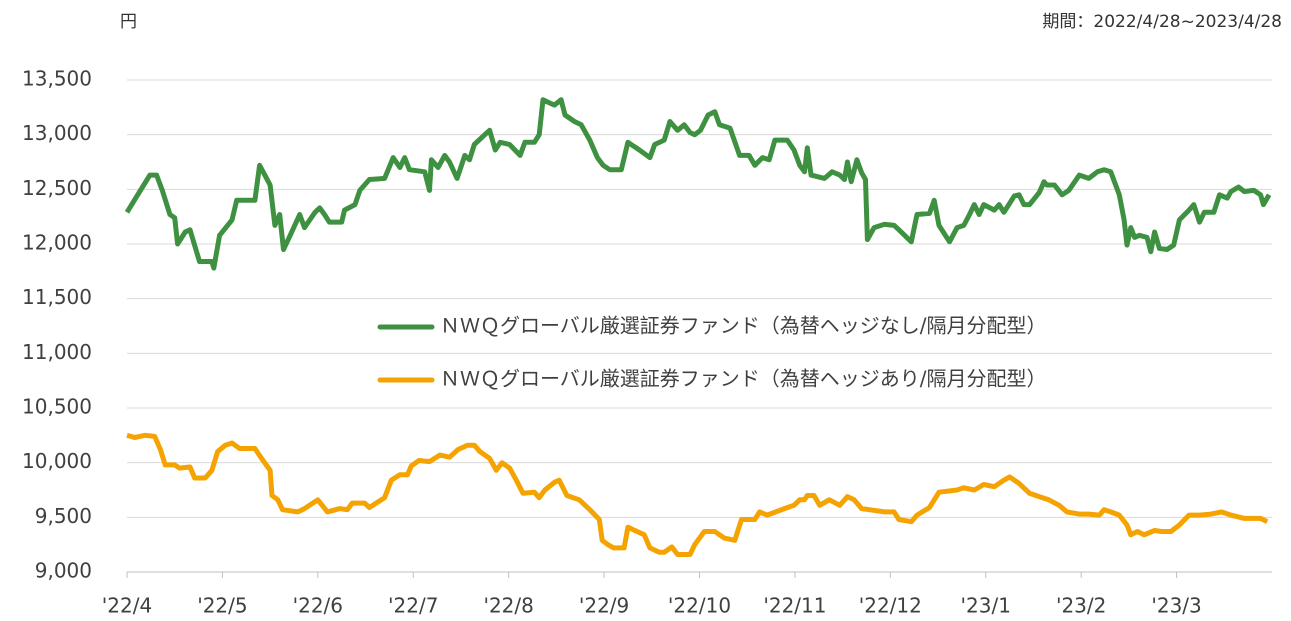 Image resolution: width=1291 pixels, height=621 pixels. Describe the element at coordinates (743, 326) in the screenshot. I see `legend-label: ＮＷＱグローバル厳選証券ファンド（為替ヘッジなし/隔月分配型）` at that location.